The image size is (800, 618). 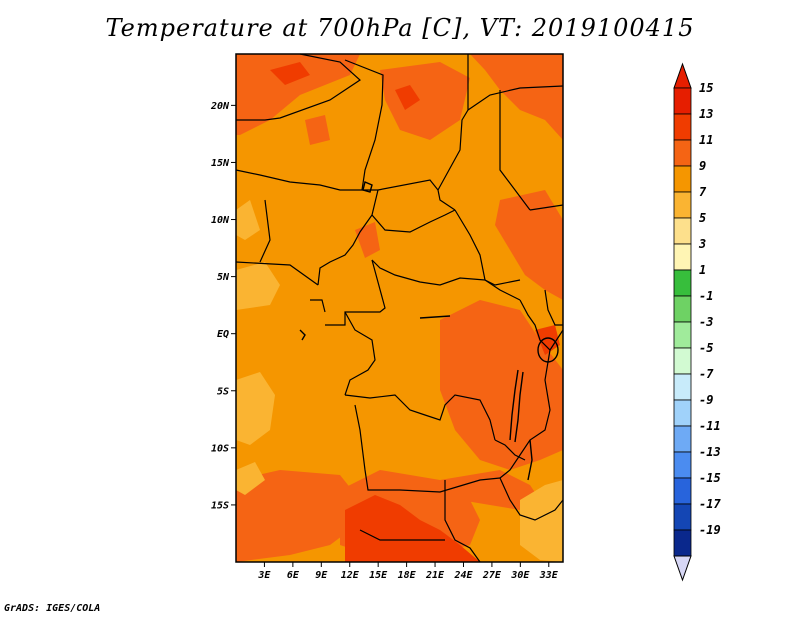 I want to click on lat-tick-label: 5N, so click(x=223, y=277).